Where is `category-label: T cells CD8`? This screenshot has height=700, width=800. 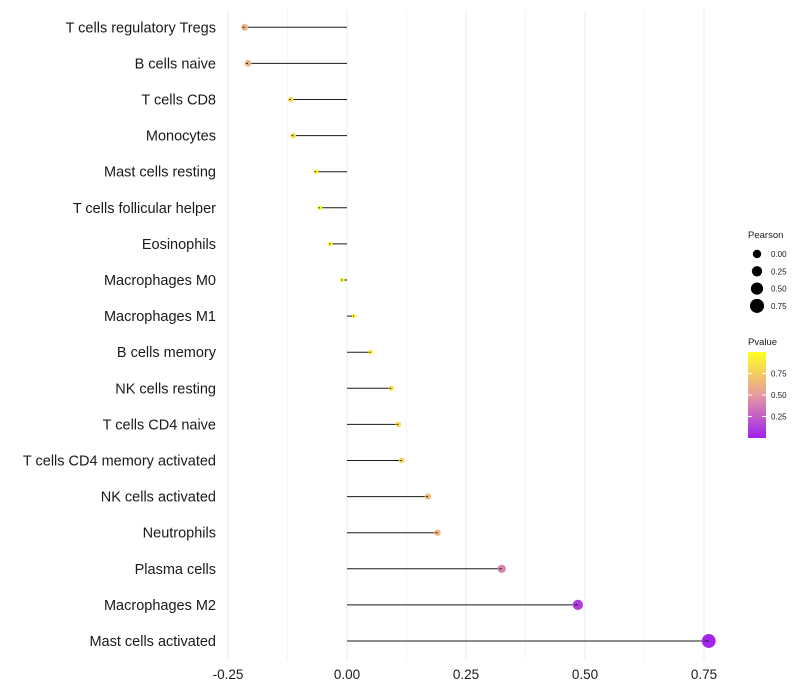 category-label: T cells CD8 is located at coordinates (178, 101).